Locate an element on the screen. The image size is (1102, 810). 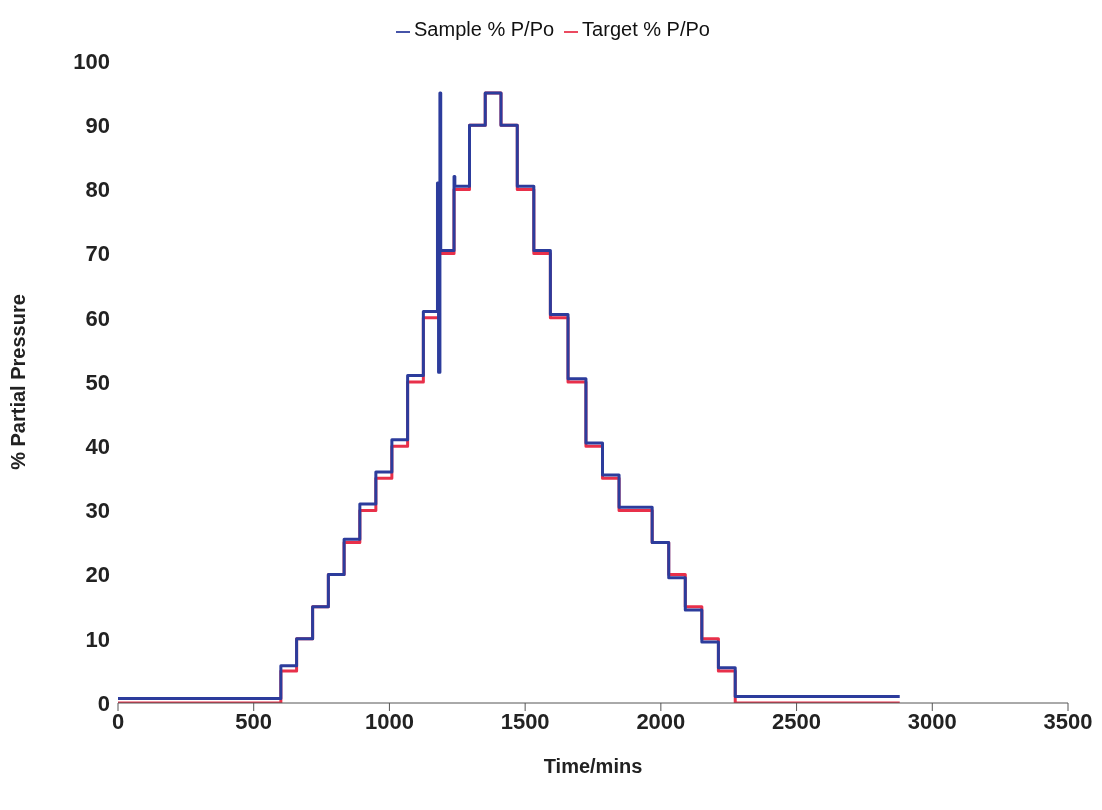
y-tick-label: 10 is located at coordinates (97, 639).